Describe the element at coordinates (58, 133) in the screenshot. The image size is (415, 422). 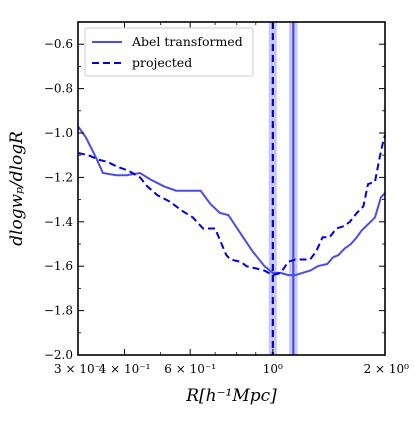
I see `y-tick-label: −1.0` at that location.